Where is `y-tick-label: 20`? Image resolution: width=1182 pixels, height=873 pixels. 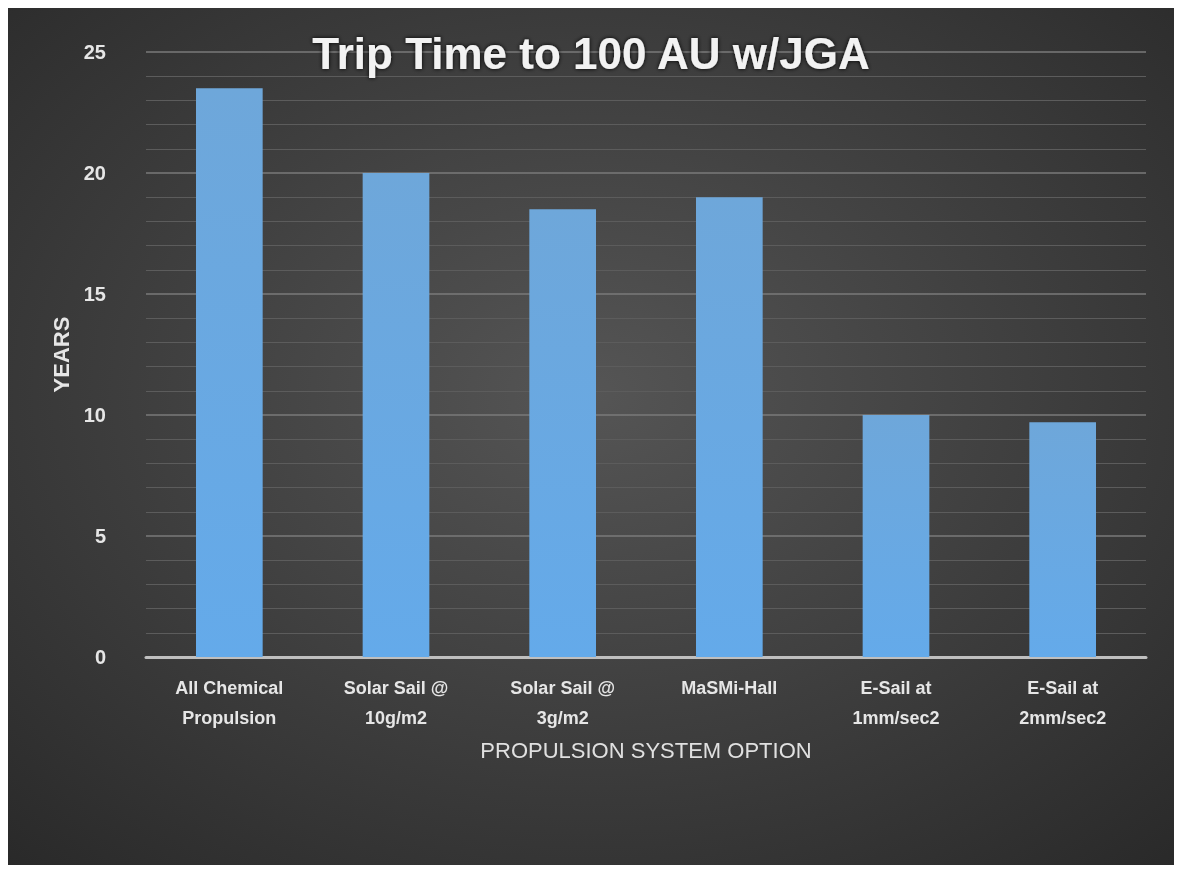 y-tick-label: 20 is located at coordinates (94, 173).